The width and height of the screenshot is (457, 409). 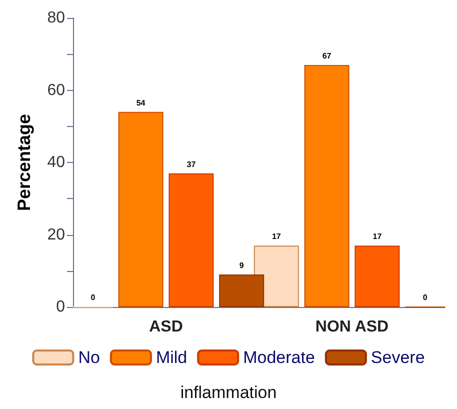 What do you see at coordinates (166, 327) in the screenshot?
I see `x-tick-label: ASD` at bounding box center [166, 327].